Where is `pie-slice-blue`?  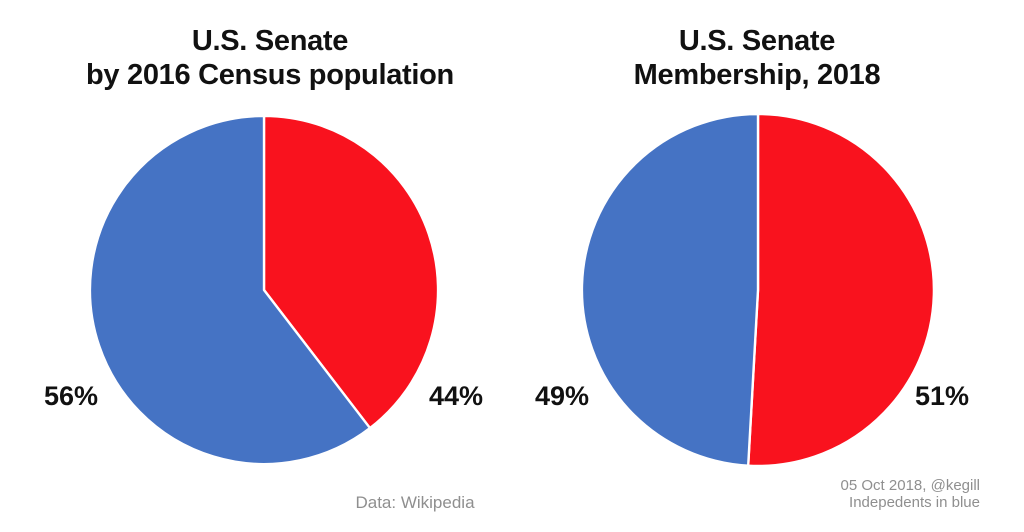
pie-slice-blue is located at coordinates (670, 289).